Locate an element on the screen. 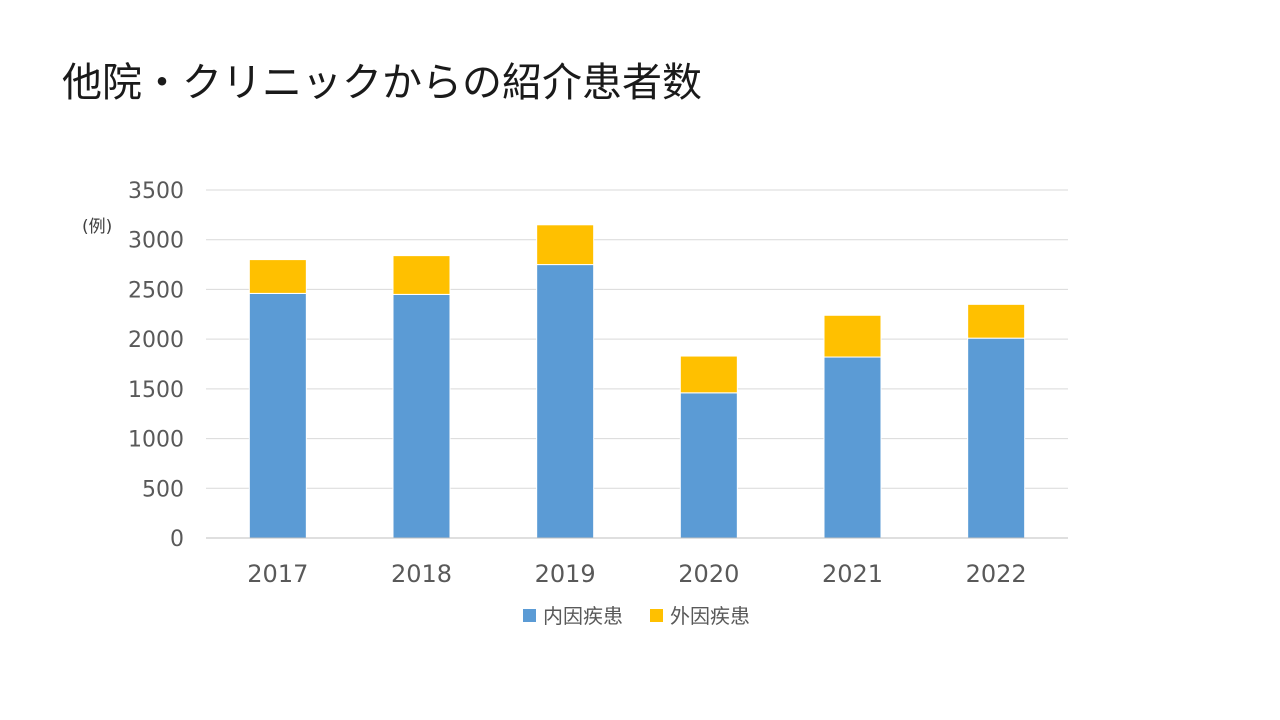 The height and width of the screenshot is (720, 1280). y-tick-label: 2000 is located at coordinates (156, 340).